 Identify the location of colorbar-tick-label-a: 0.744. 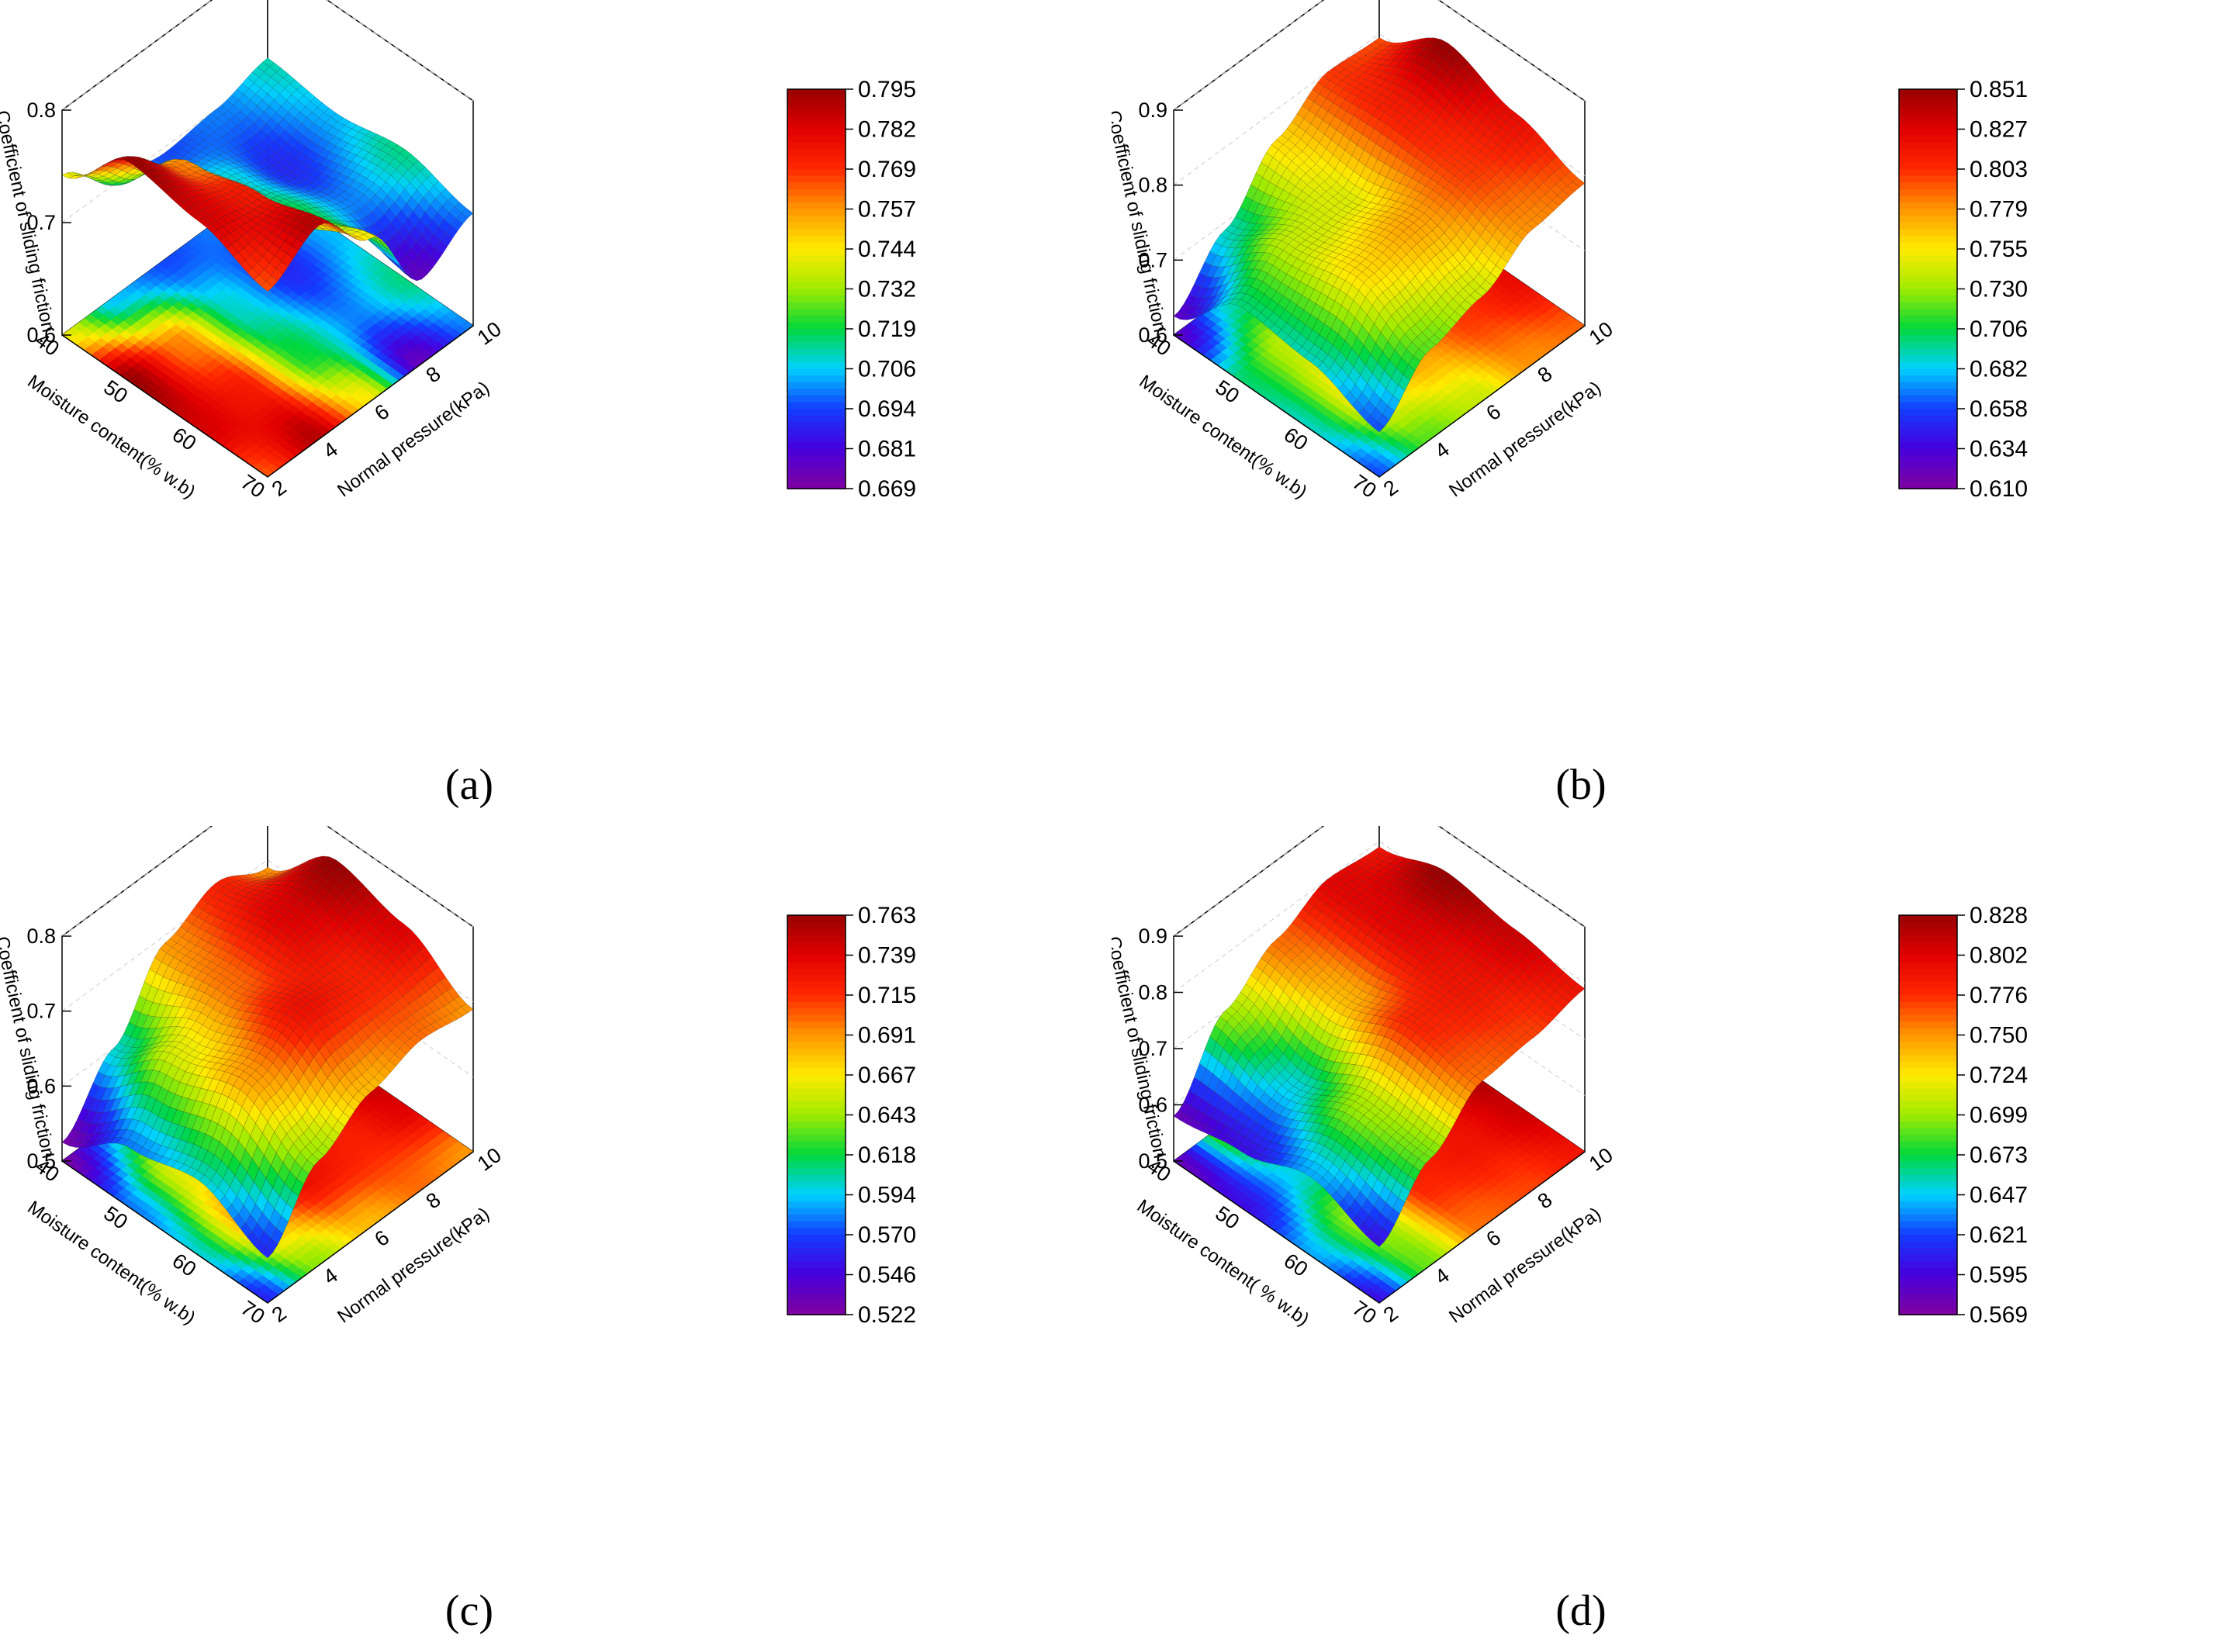
(887, 250).